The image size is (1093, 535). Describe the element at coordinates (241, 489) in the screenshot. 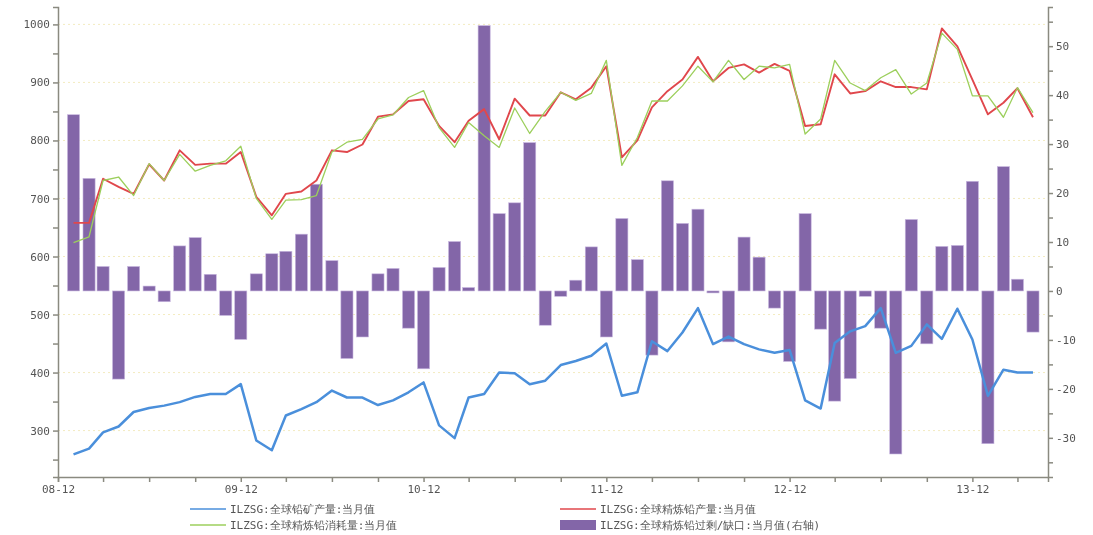

I see `x-tick-label: 09-12` at that location.